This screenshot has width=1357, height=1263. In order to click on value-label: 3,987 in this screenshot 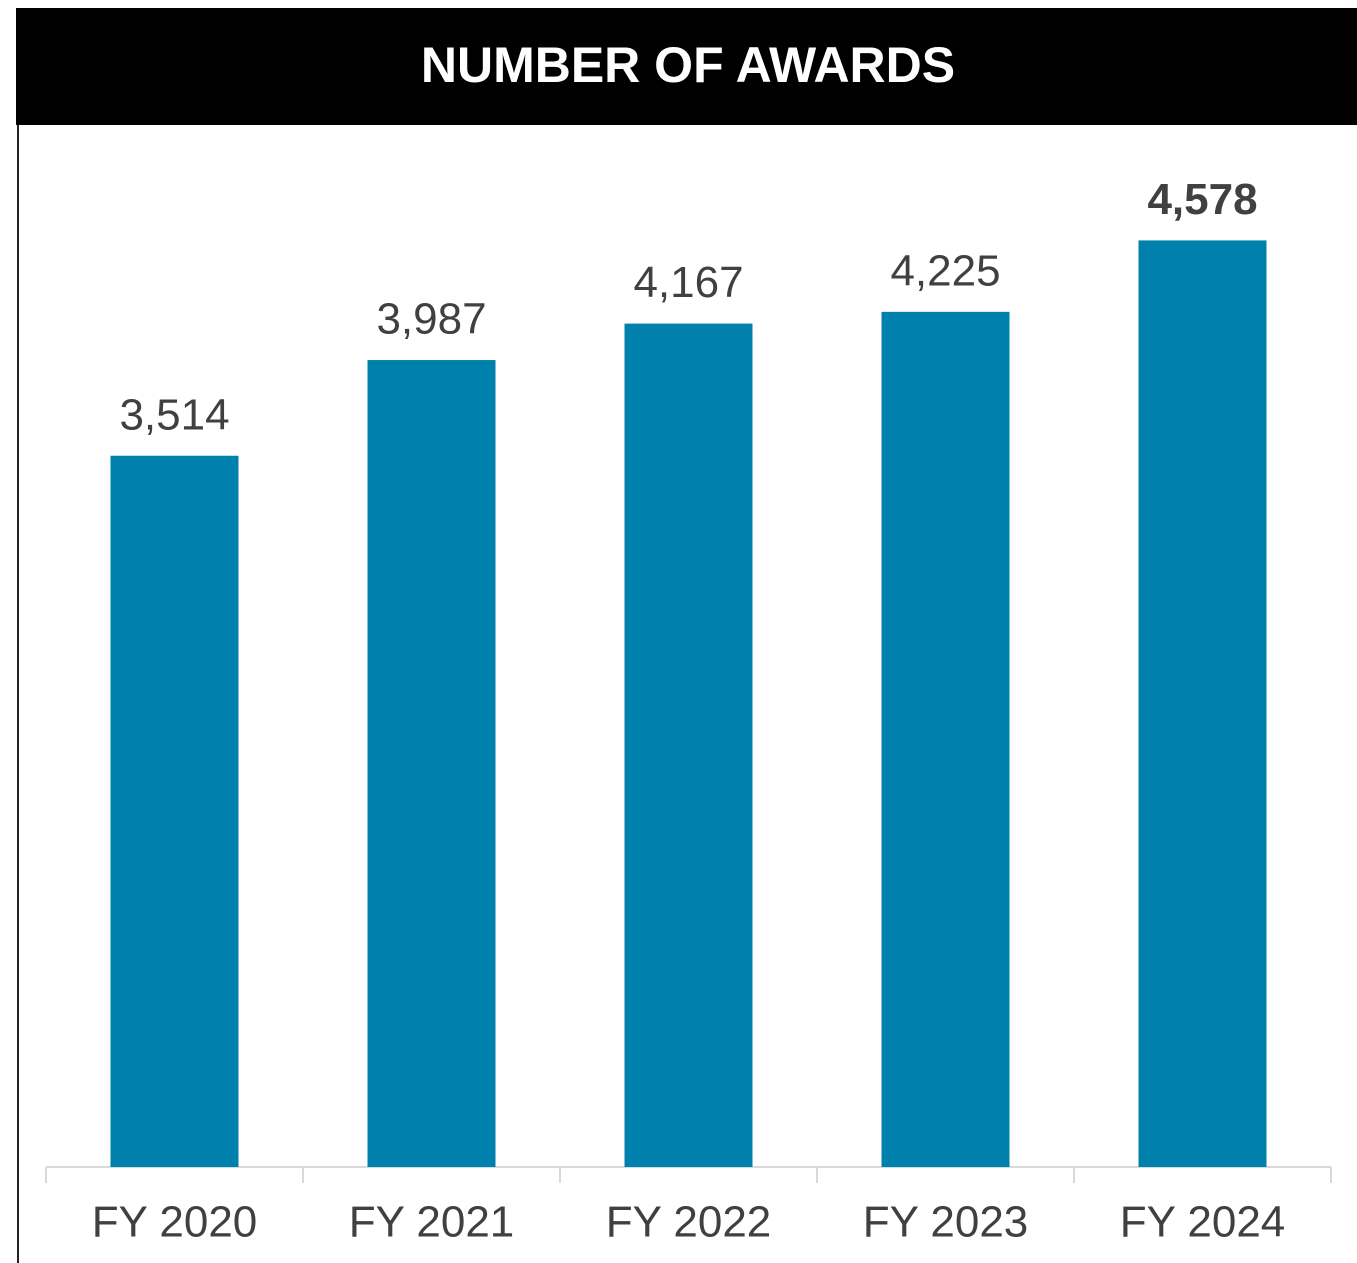, I will do `click(431, 319)`.